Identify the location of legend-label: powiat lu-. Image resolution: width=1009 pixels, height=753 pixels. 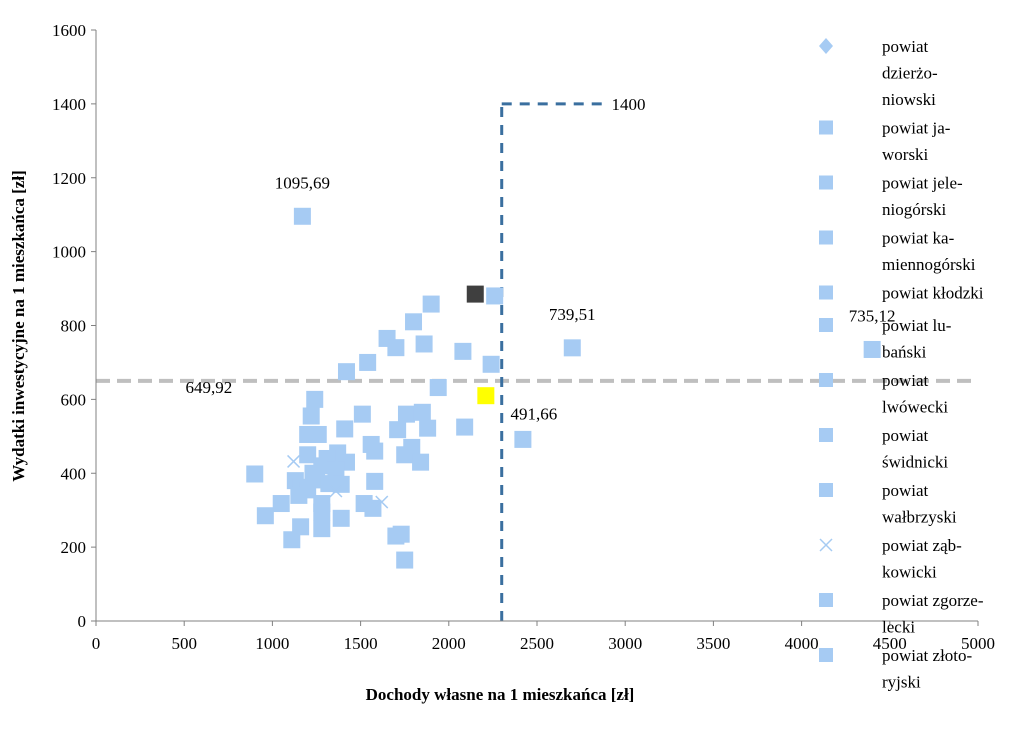
(917, 325).